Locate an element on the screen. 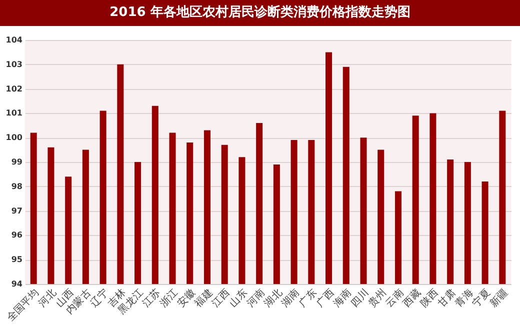 The height and width of the screenshot is (331, 520). y-tick-label: 99 is located at coordinates (17, 162).